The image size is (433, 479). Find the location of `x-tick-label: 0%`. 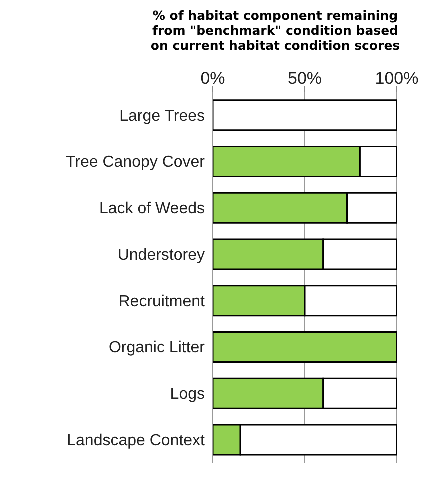

x-tick-label: 0% is located at coordinates (213, 78).